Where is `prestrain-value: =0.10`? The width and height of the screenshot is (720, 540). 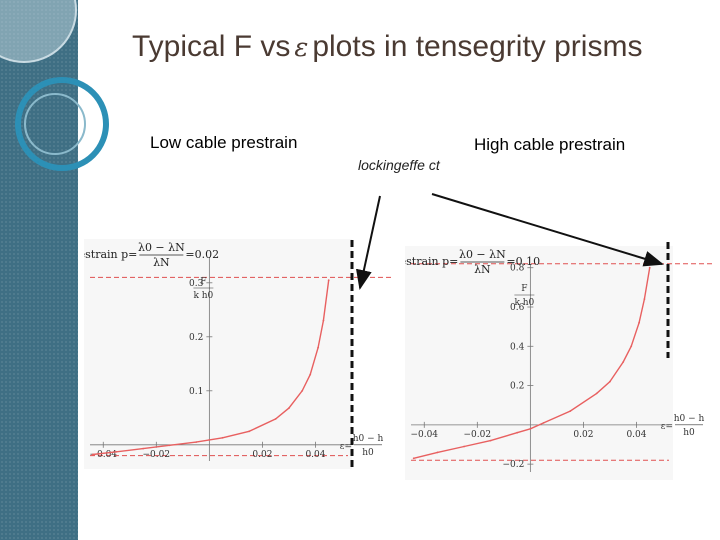 prestrain-value: =0.10 is located at coordinates (523, 261).